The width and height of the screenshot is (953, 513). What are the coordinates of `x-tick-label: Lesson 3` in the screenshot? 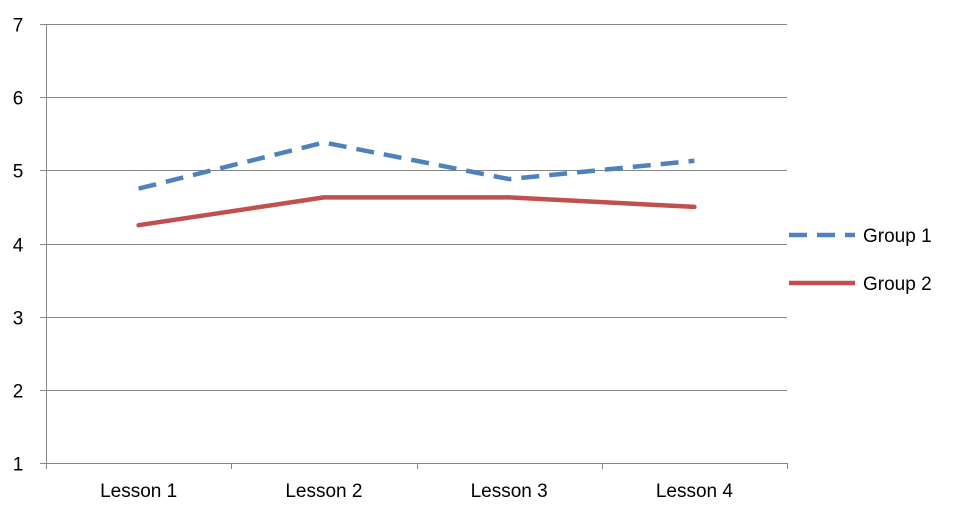 It's located at (509, 491).